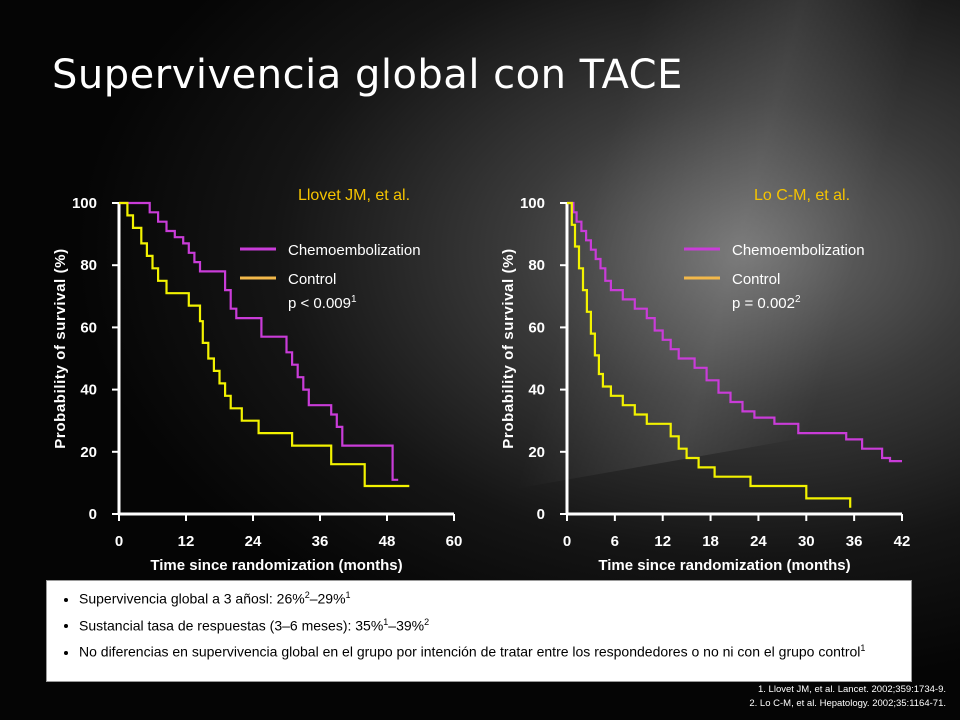 This screenshot has width=960, height=720. I want to click on chart-reference: Lo C-M, et al., so click(802, 195).